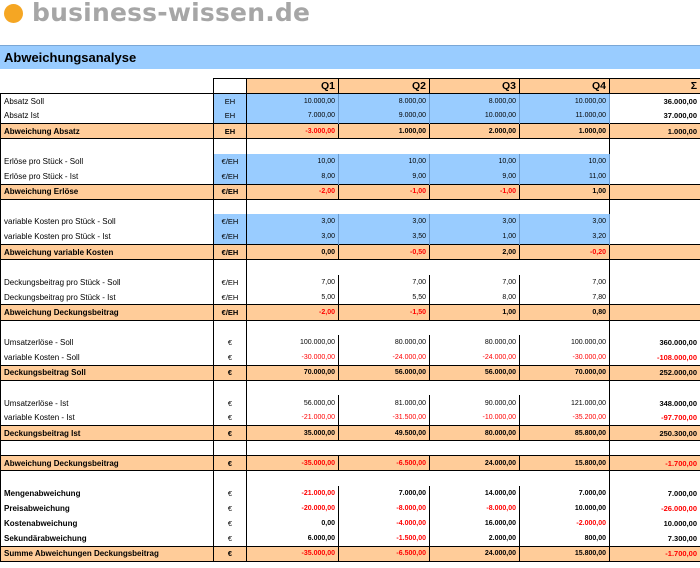  Describe the element at coordinates (474, 101) in the screenshot. I see `value-cell-q3: 8.000,00` at that location.